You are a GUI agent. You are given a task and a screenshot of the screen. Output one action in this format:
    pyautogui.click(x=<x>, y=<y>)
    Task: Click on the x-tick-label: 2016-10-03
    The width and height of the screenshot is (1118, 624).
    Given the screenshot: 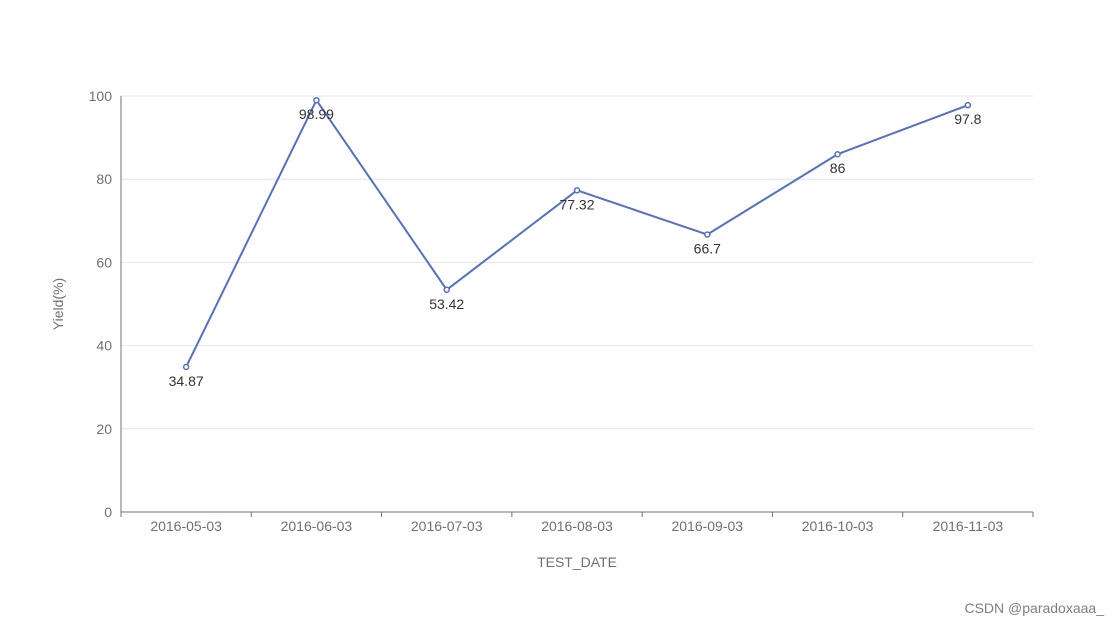 What is the action you would take?
    pyautogui.click(x=838, y=526)
    